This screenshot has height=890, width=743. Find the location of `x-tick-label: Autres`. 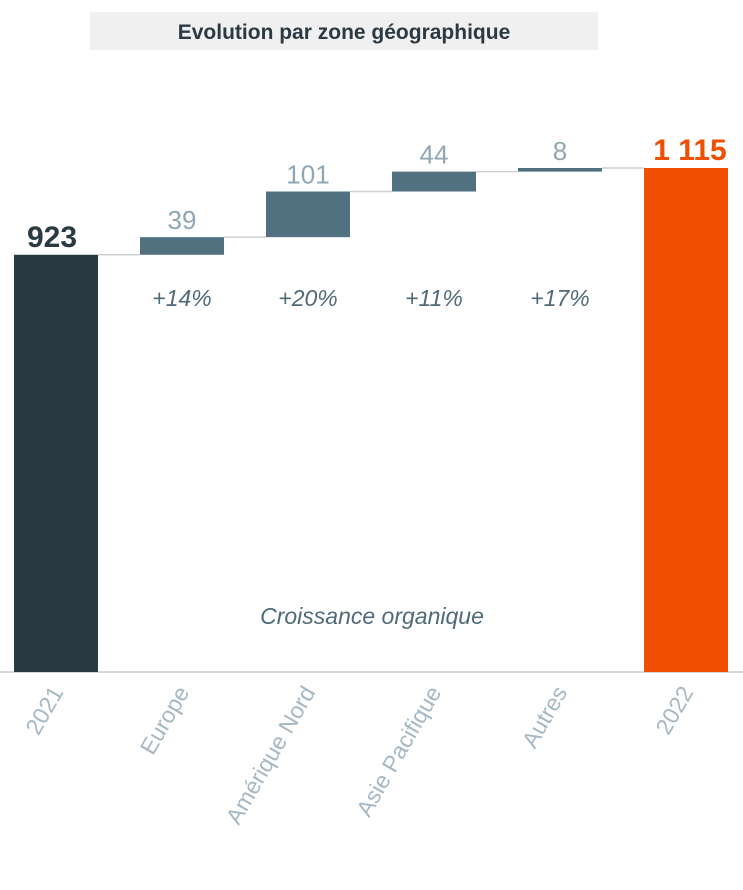

x-tick-label: Autres is located at coordinates (545, 717).